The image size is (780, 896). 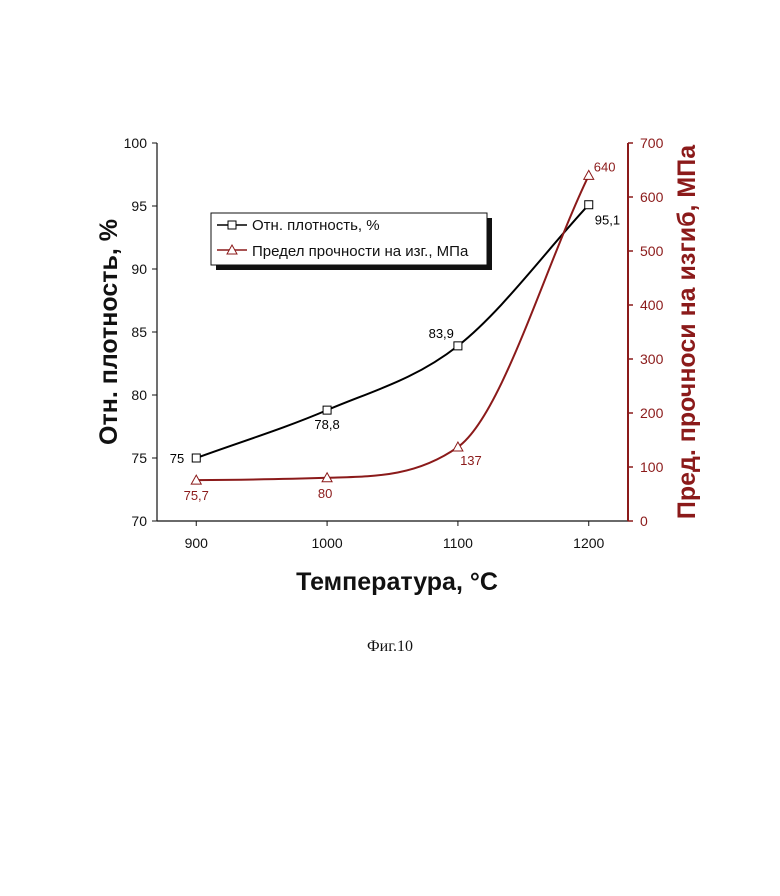 What do you see at coordinates (139, 269) in the screenshot?
I see `y-left-tick-label: 90` at bounding box center [139, 269].